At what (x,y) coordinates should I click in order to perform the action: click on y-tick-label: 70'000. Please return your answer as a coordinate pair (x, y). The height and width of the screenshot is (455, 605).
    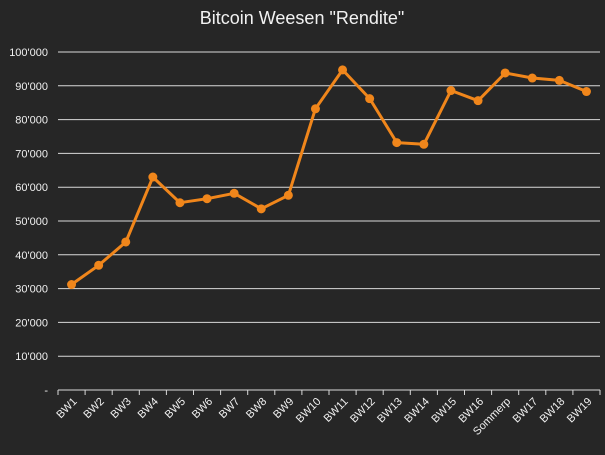
    Looking at the image, I should click on (31, 154).